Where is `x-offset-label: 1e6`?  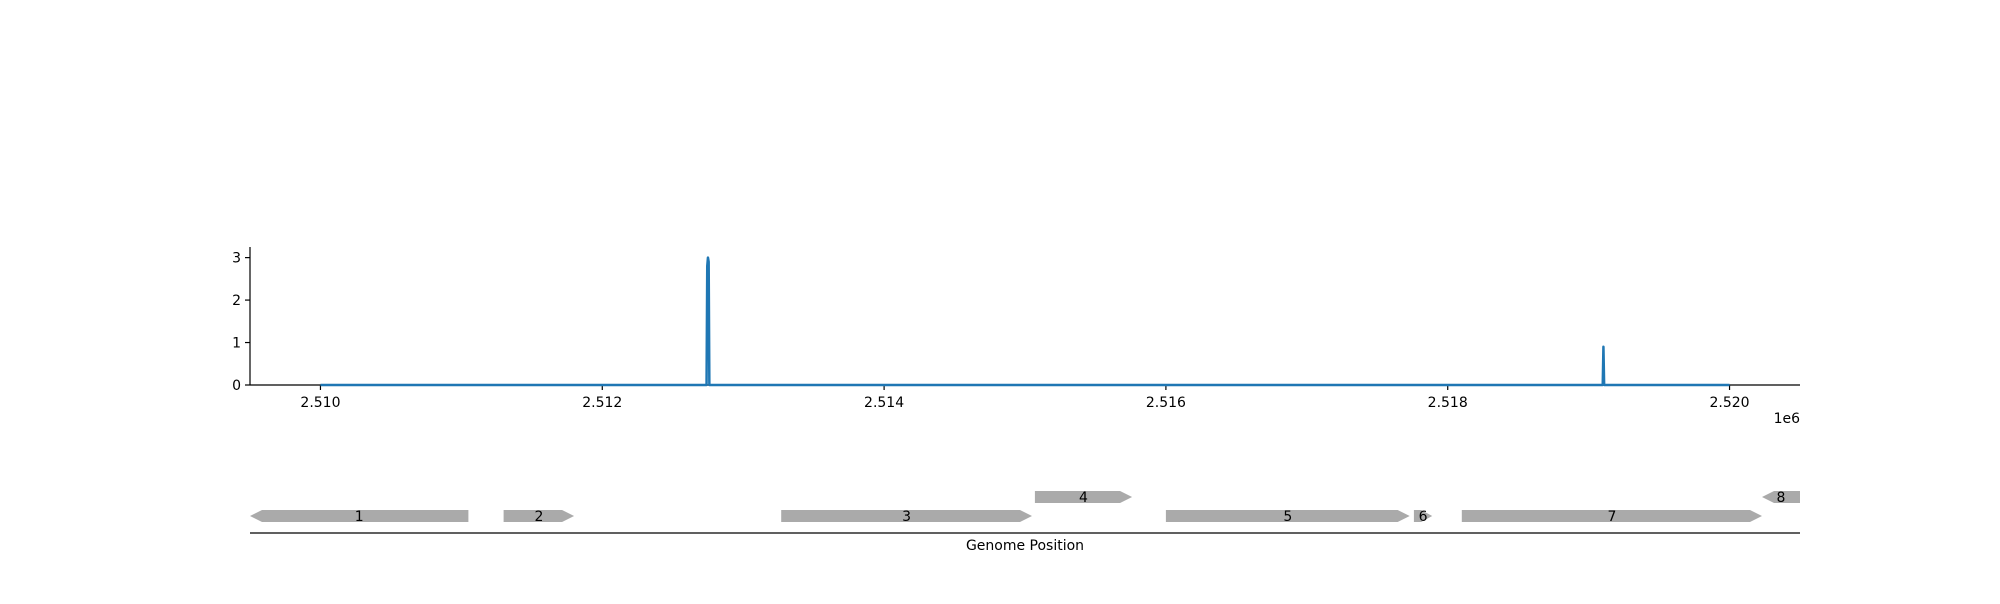 x-offset-label: 1e6 is located at coordinates (1787, 419).